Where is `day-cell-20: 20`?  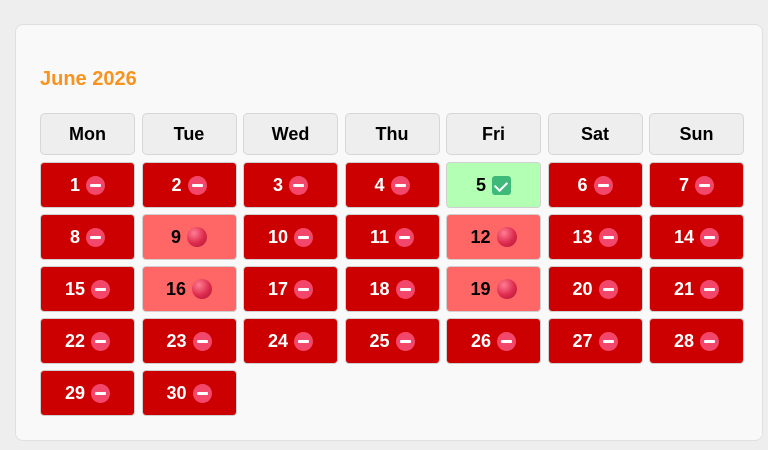
day-cell-20: 20 is located at coordinates (595, 289).